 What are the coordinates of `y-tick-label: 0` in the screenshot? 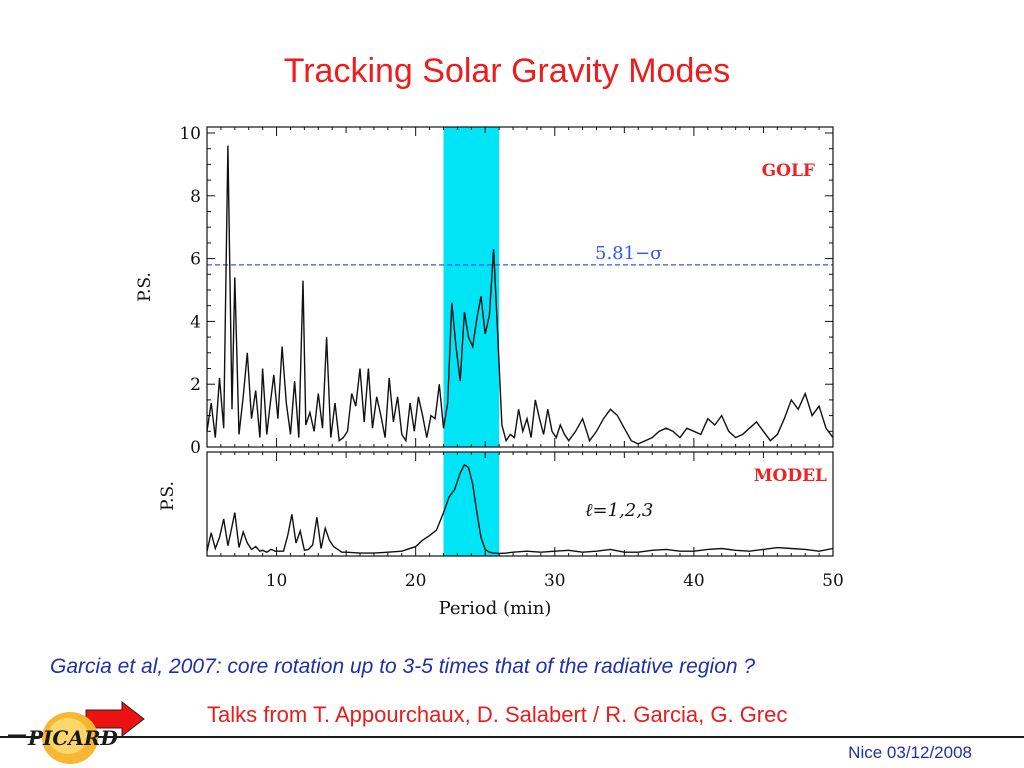 It's located at (195, 448).